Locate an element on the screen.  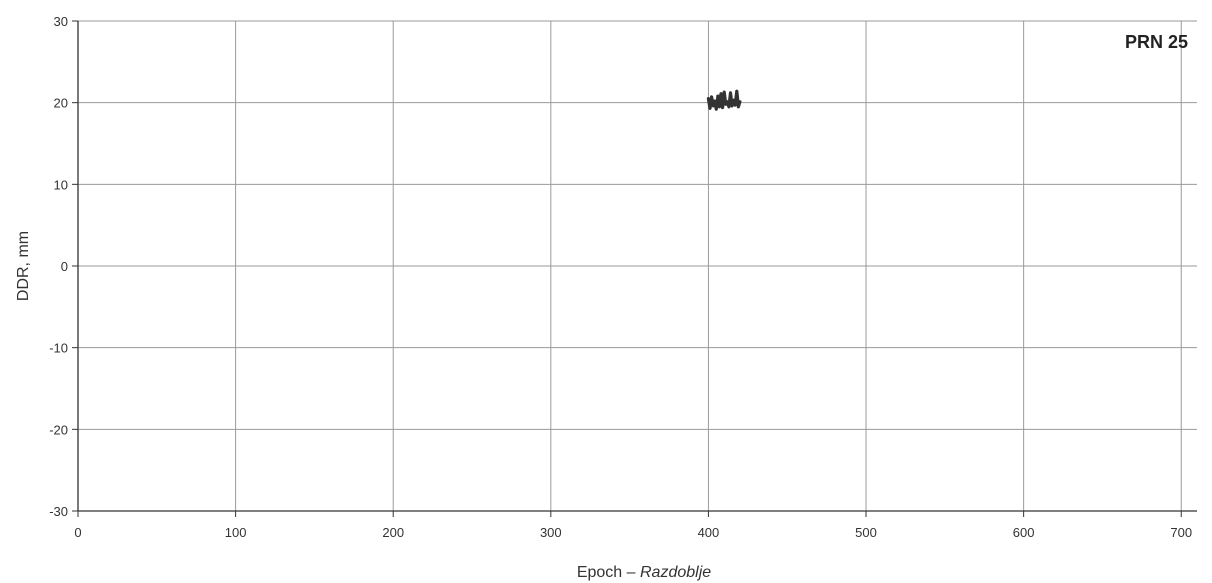
x-axis-label: Epoch – Razdoblje is located at coordinates (644, 572).